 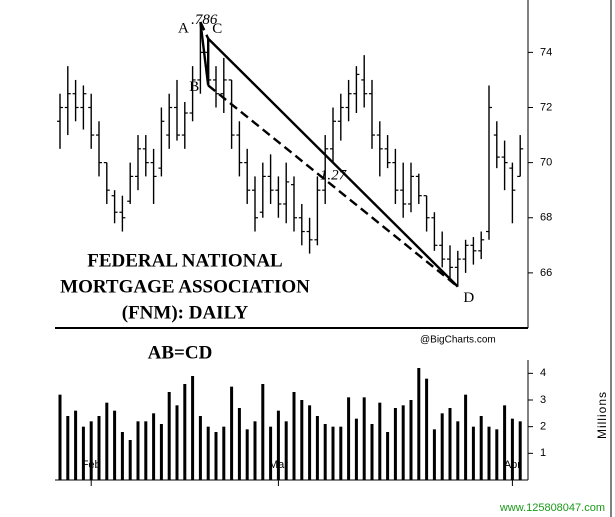 I want to click on y-tick-label: 3, so click(x=543, y=400).